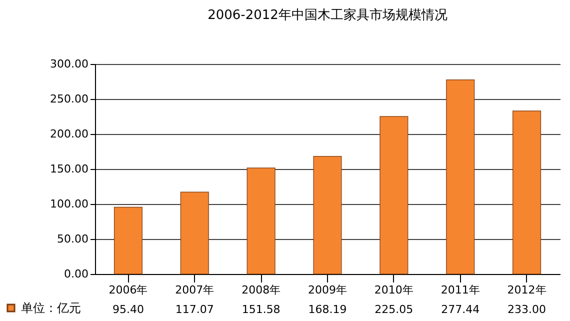 Image resolution: width=570 pixels, height=321 pixels. I want to click on y-tick-label: 150.00, so click(69, 169).